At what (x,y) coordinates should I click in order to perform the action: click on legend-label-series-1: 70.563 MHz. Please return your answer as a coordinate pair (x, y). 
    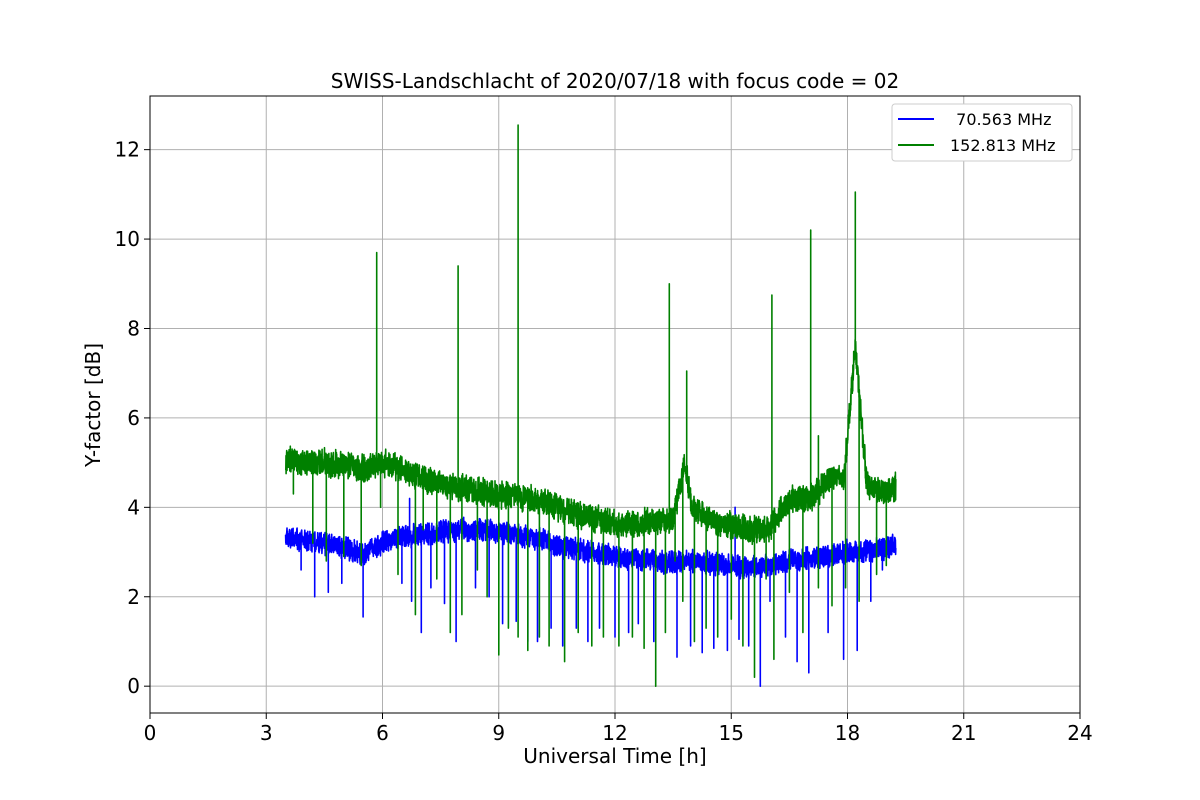
    Looking at the image, I should click on (998, 119).